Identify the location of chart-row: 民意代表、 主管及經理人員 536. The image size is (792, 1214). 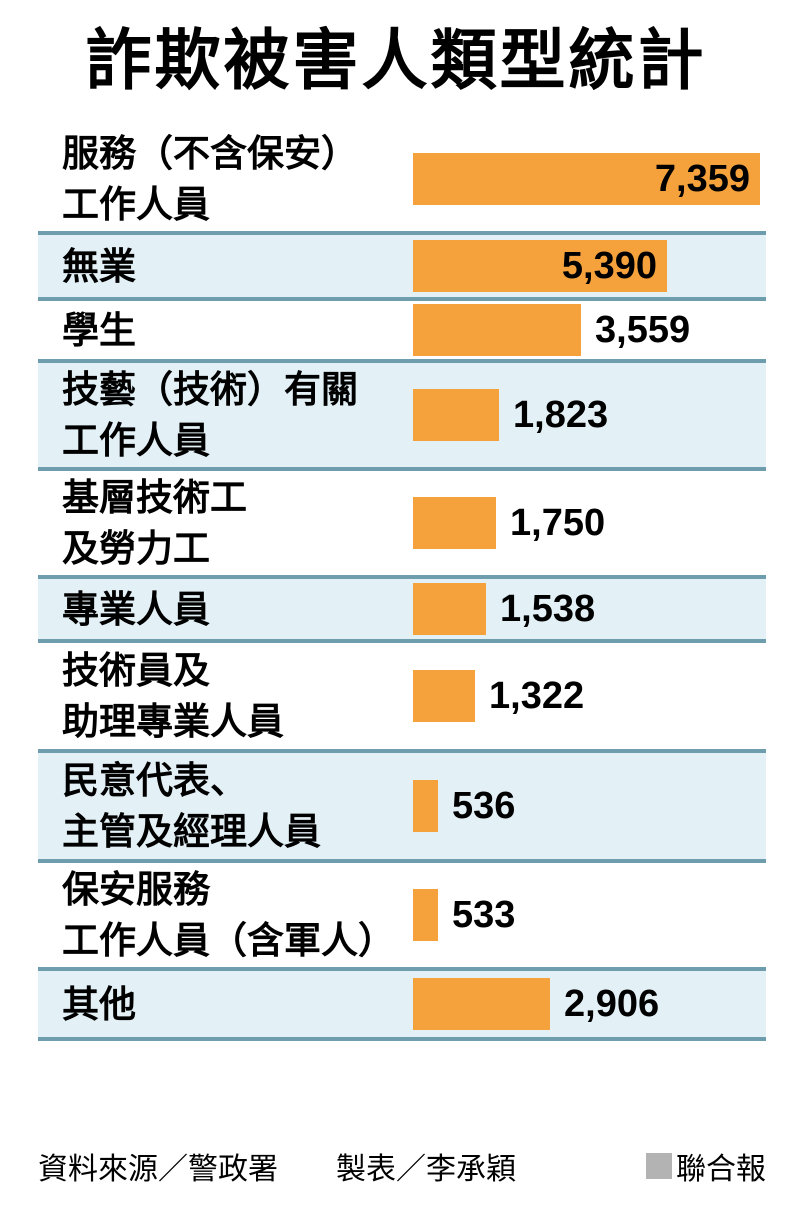
(402, 804).